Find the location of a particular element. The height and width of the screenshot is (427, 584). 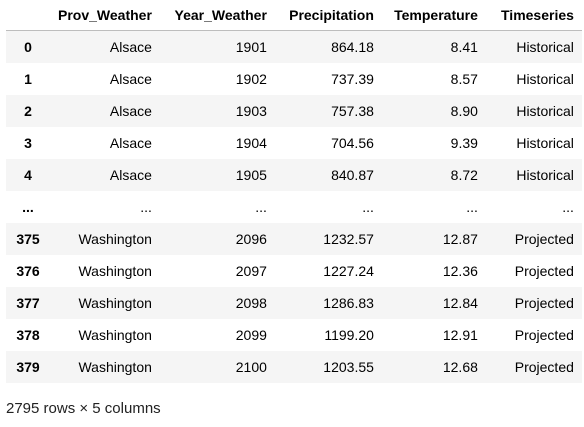

row-index: 1 is located at coordinates (28, 79).